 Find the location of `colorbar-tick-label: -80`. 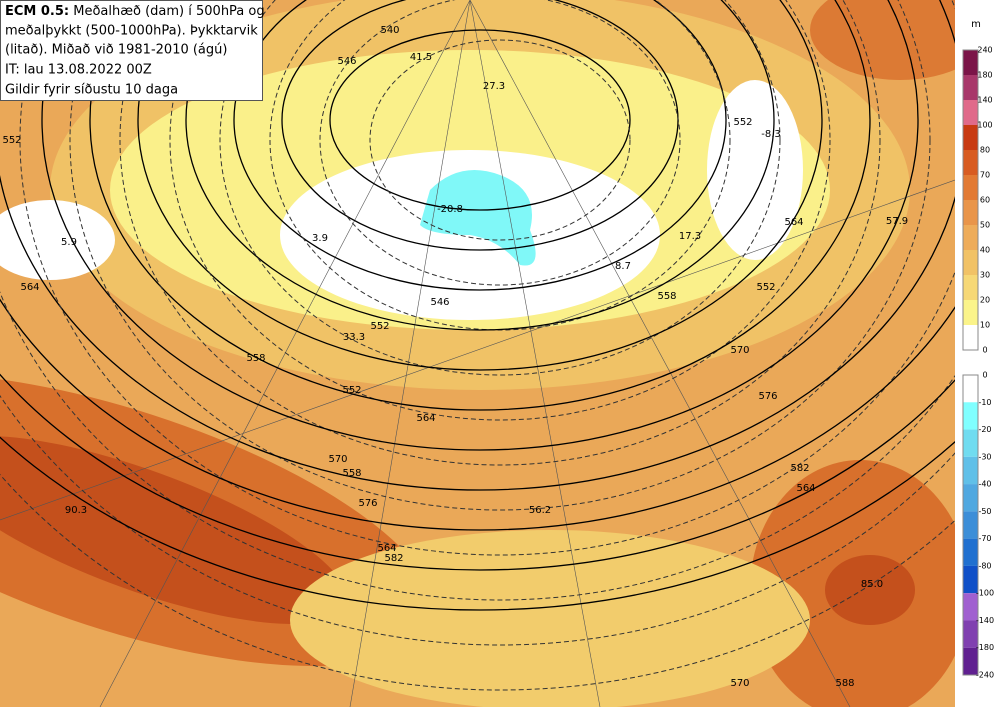

colorbar-tick-label: -80 is located at coordinates (984, 565).